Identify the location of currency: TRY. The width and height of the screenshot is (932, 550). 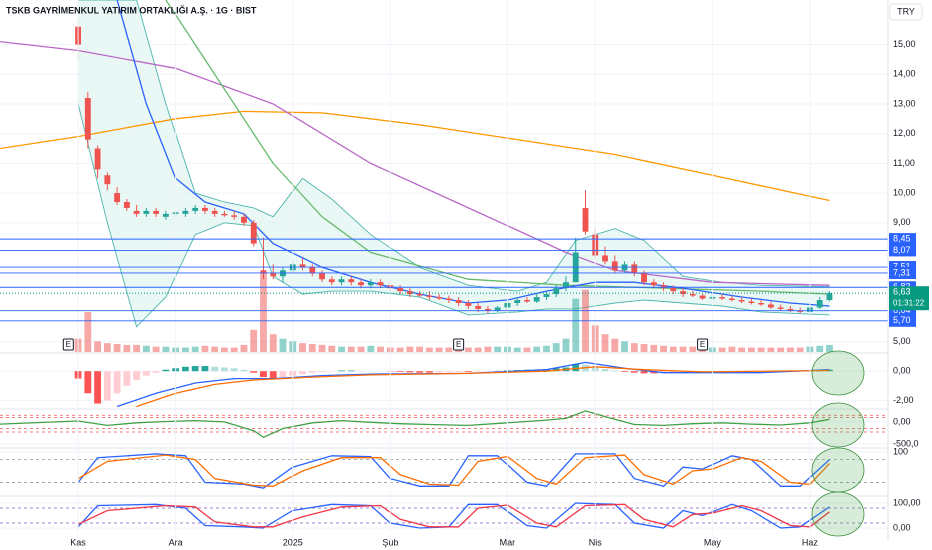
(906, 11).